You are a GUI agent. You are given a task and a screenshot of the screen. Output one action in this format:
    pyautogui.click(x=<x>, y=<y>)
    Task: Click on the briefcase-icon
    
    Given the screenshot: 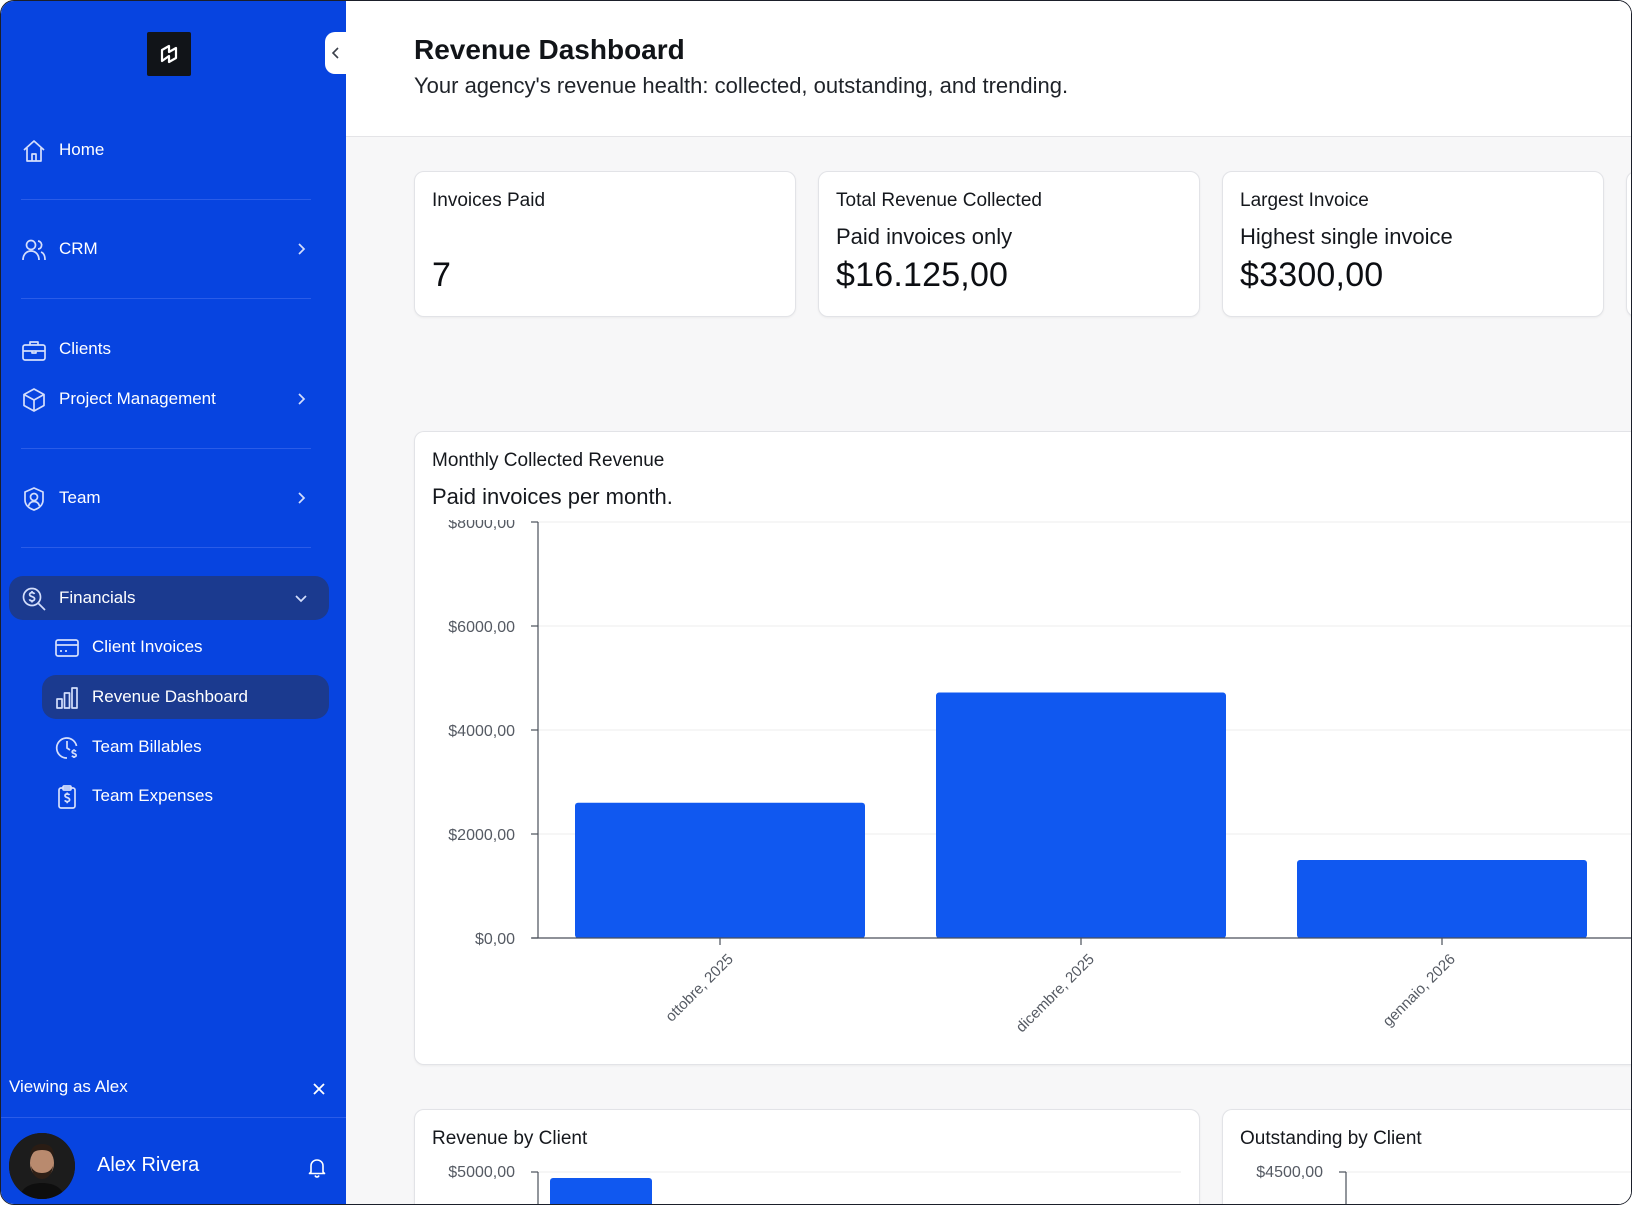 What is the action you would take?
    pyautogui.click(x=34, y=350)
    